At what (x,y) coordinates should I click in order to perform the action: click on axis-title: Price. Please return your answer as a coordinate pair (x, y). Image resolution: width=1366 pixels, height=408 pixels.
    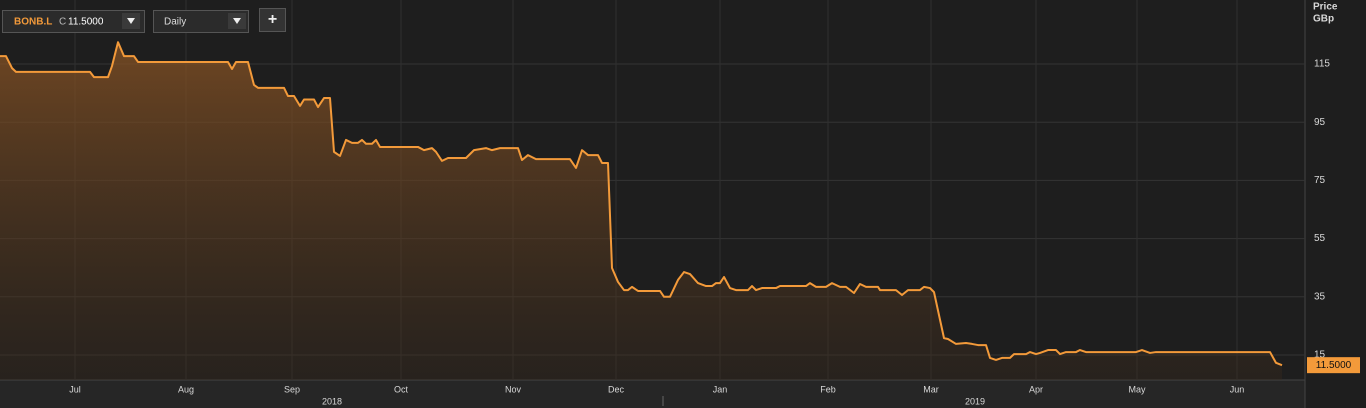
    Looking at the image, I should click on (1325, 7).